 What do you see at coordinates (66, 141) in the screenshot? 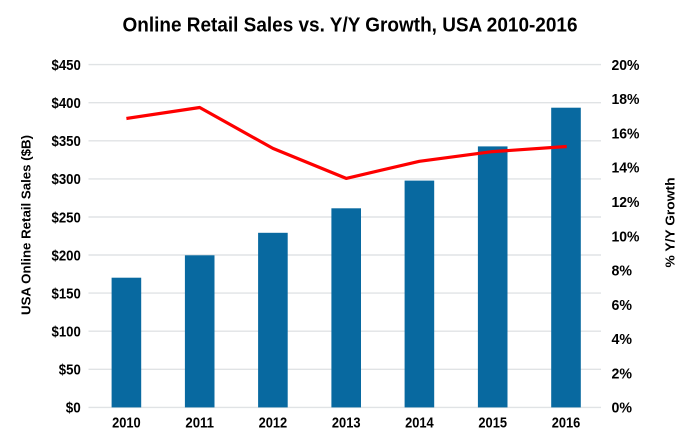
I see `svg-text: $350` at bounding box center [66, 141].